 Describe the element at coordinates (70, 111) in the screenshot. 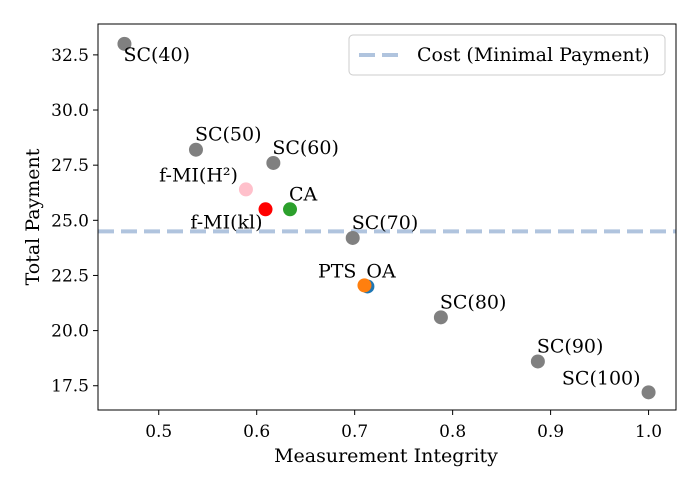

I see `y-tick-label: 30.0` at that location.